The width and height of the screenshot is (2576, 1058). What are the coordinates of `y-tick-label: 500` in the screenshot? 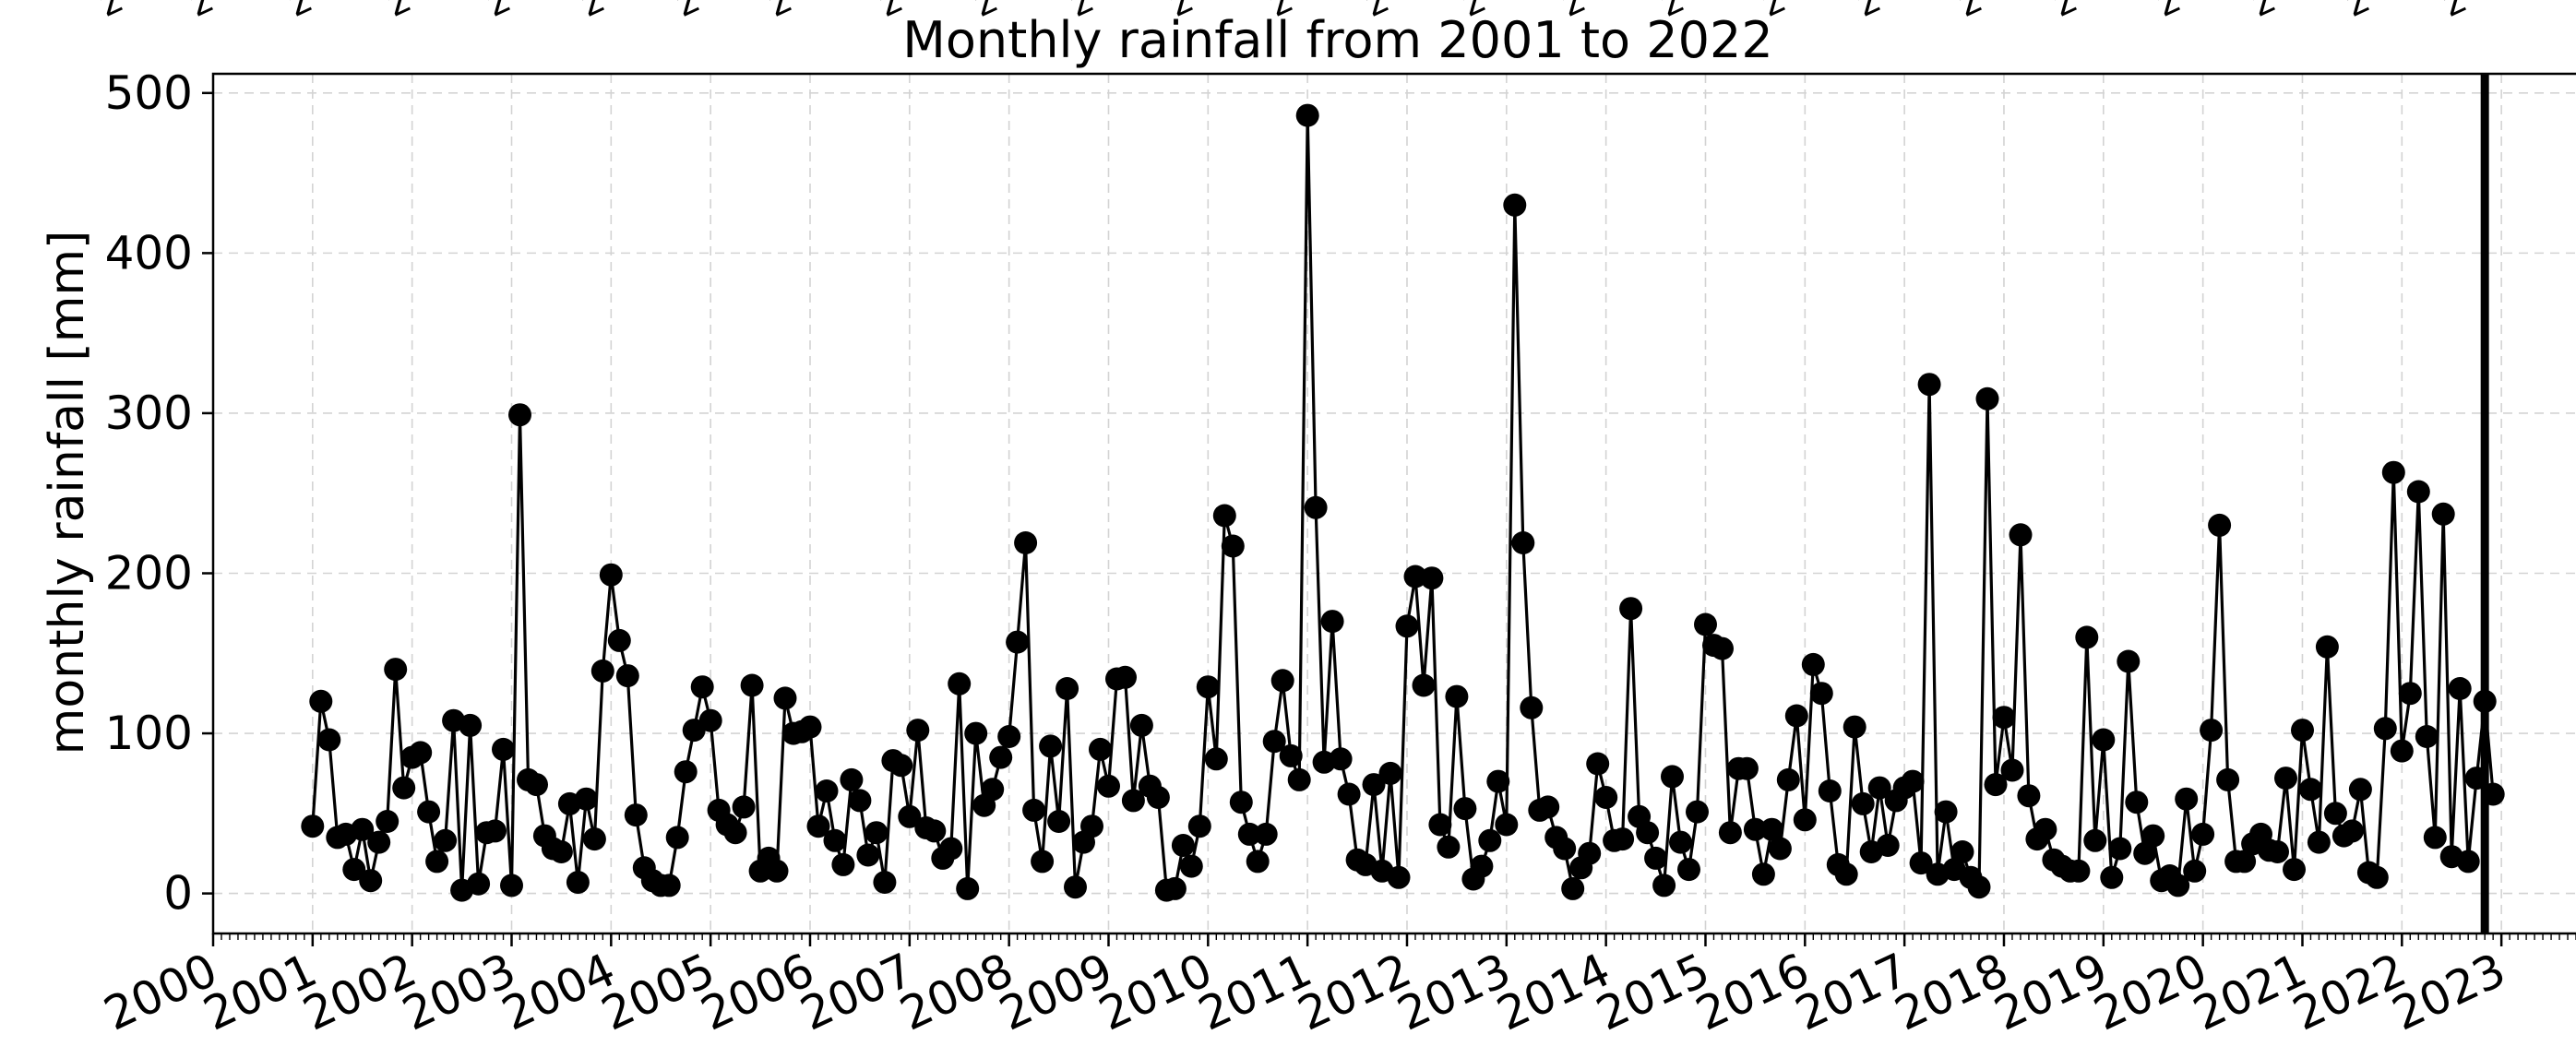 It's located at (149, 93).